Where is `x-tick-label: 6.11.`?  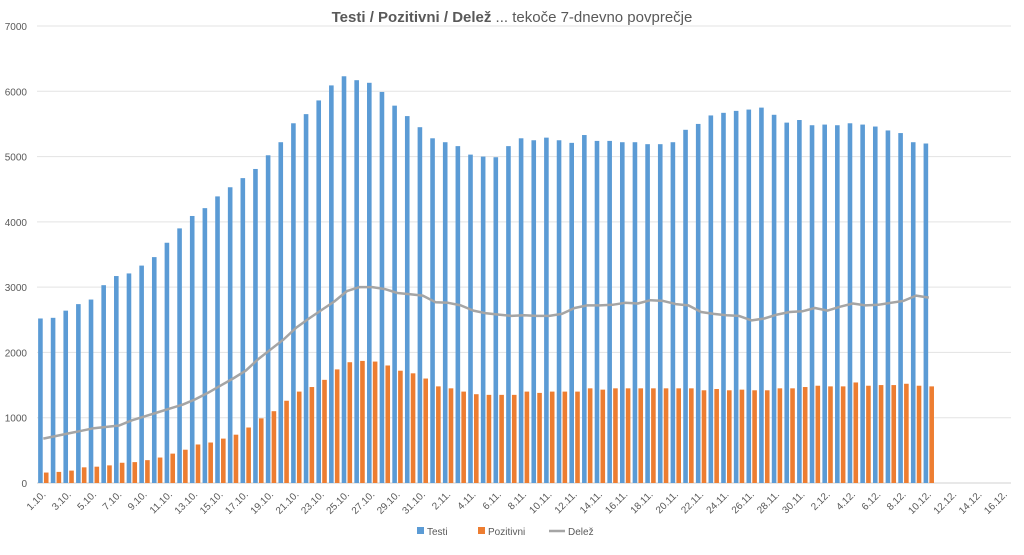
x-tick-label: 6.11. is located at coordinates (492, 500).